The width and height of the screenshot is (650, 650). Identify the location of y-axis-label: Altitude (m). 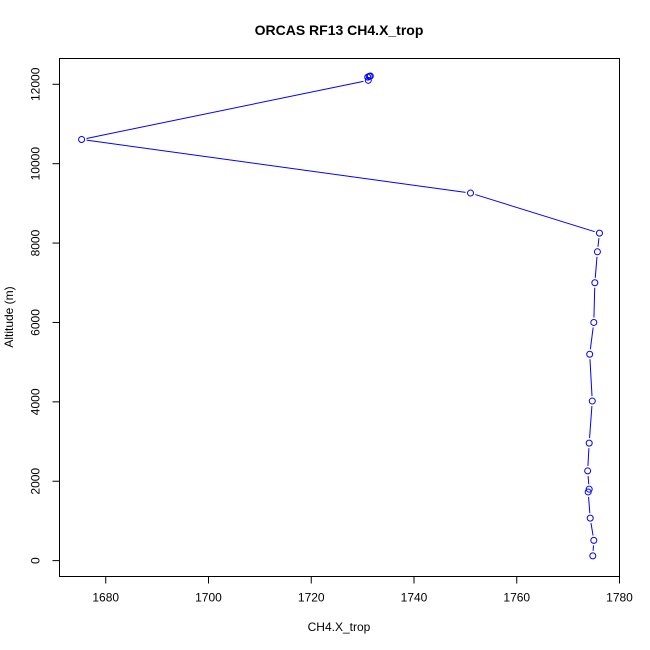
(9, 316).